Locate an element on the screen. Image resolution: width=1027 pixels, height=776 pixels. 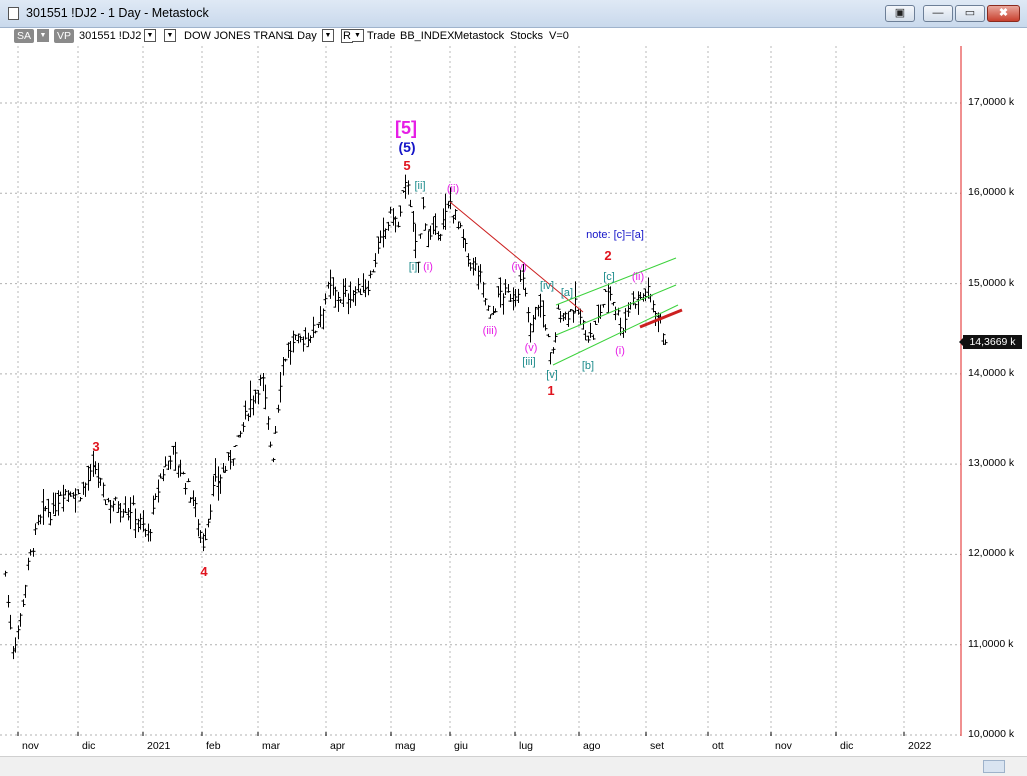
restore-layout-button: ▣ is located at coordinates (900, 13).